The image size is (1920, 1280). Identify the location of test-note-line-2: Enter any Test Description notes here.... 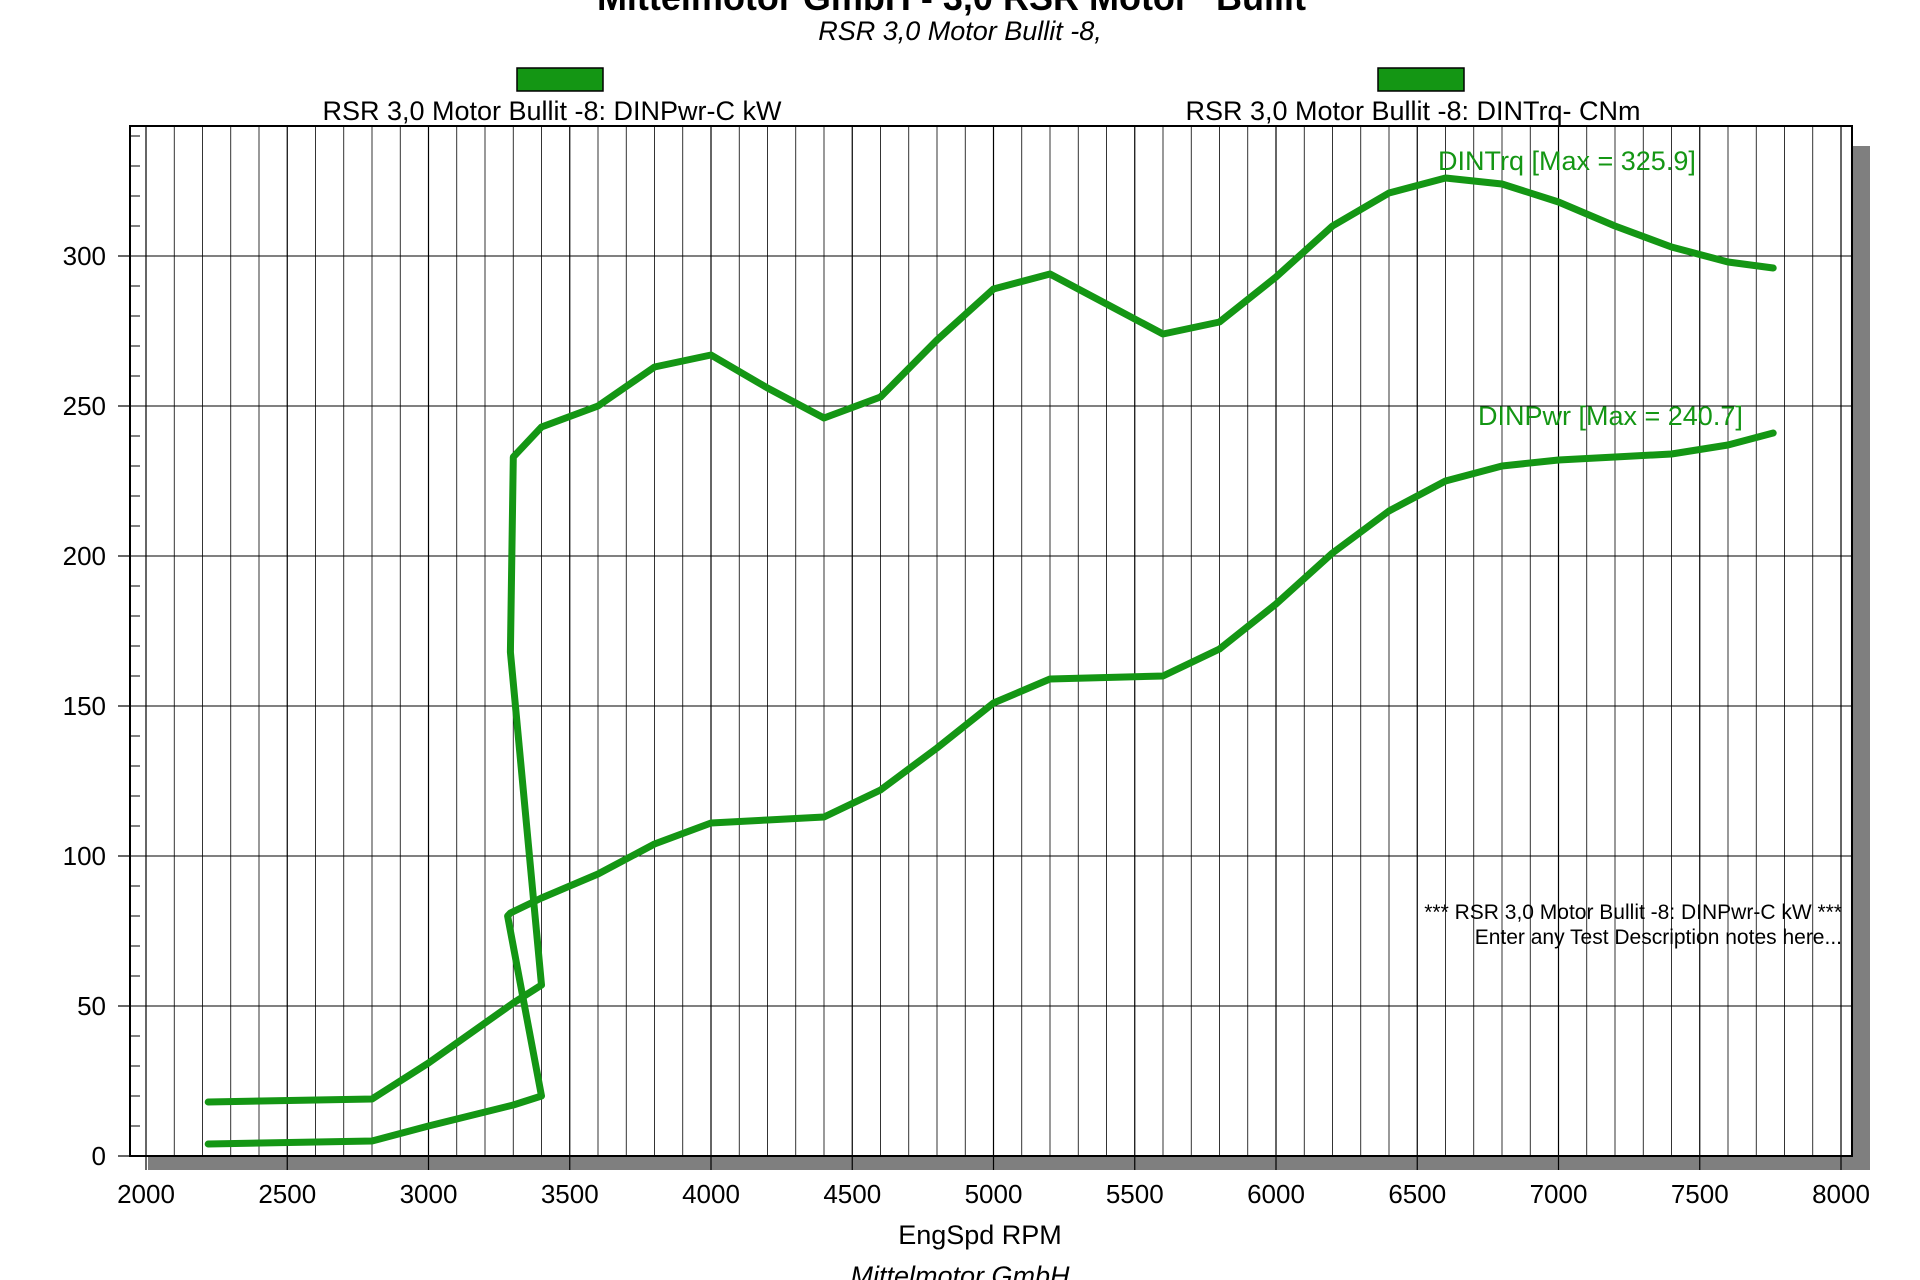
(1658, 937).